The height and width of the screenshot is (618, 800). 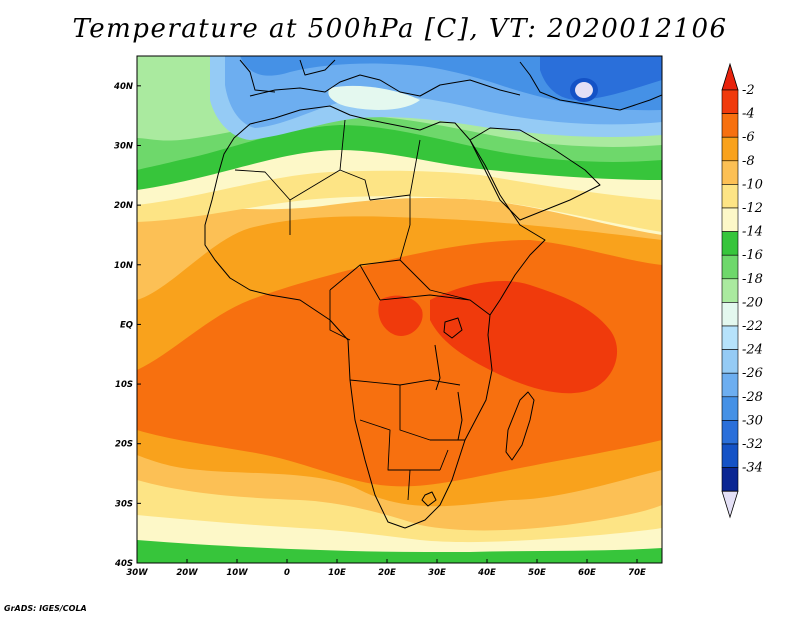 I want to click on iberia-and-europe, so click(x=287, y=76).